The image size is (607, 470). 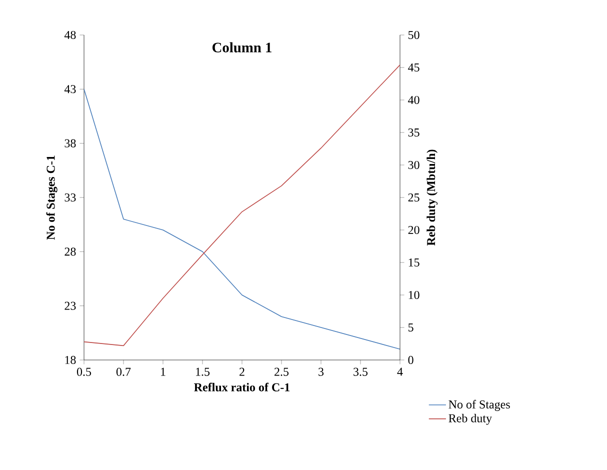 I want to click on y2-tick-label: 50, so click(x=414, y=35).